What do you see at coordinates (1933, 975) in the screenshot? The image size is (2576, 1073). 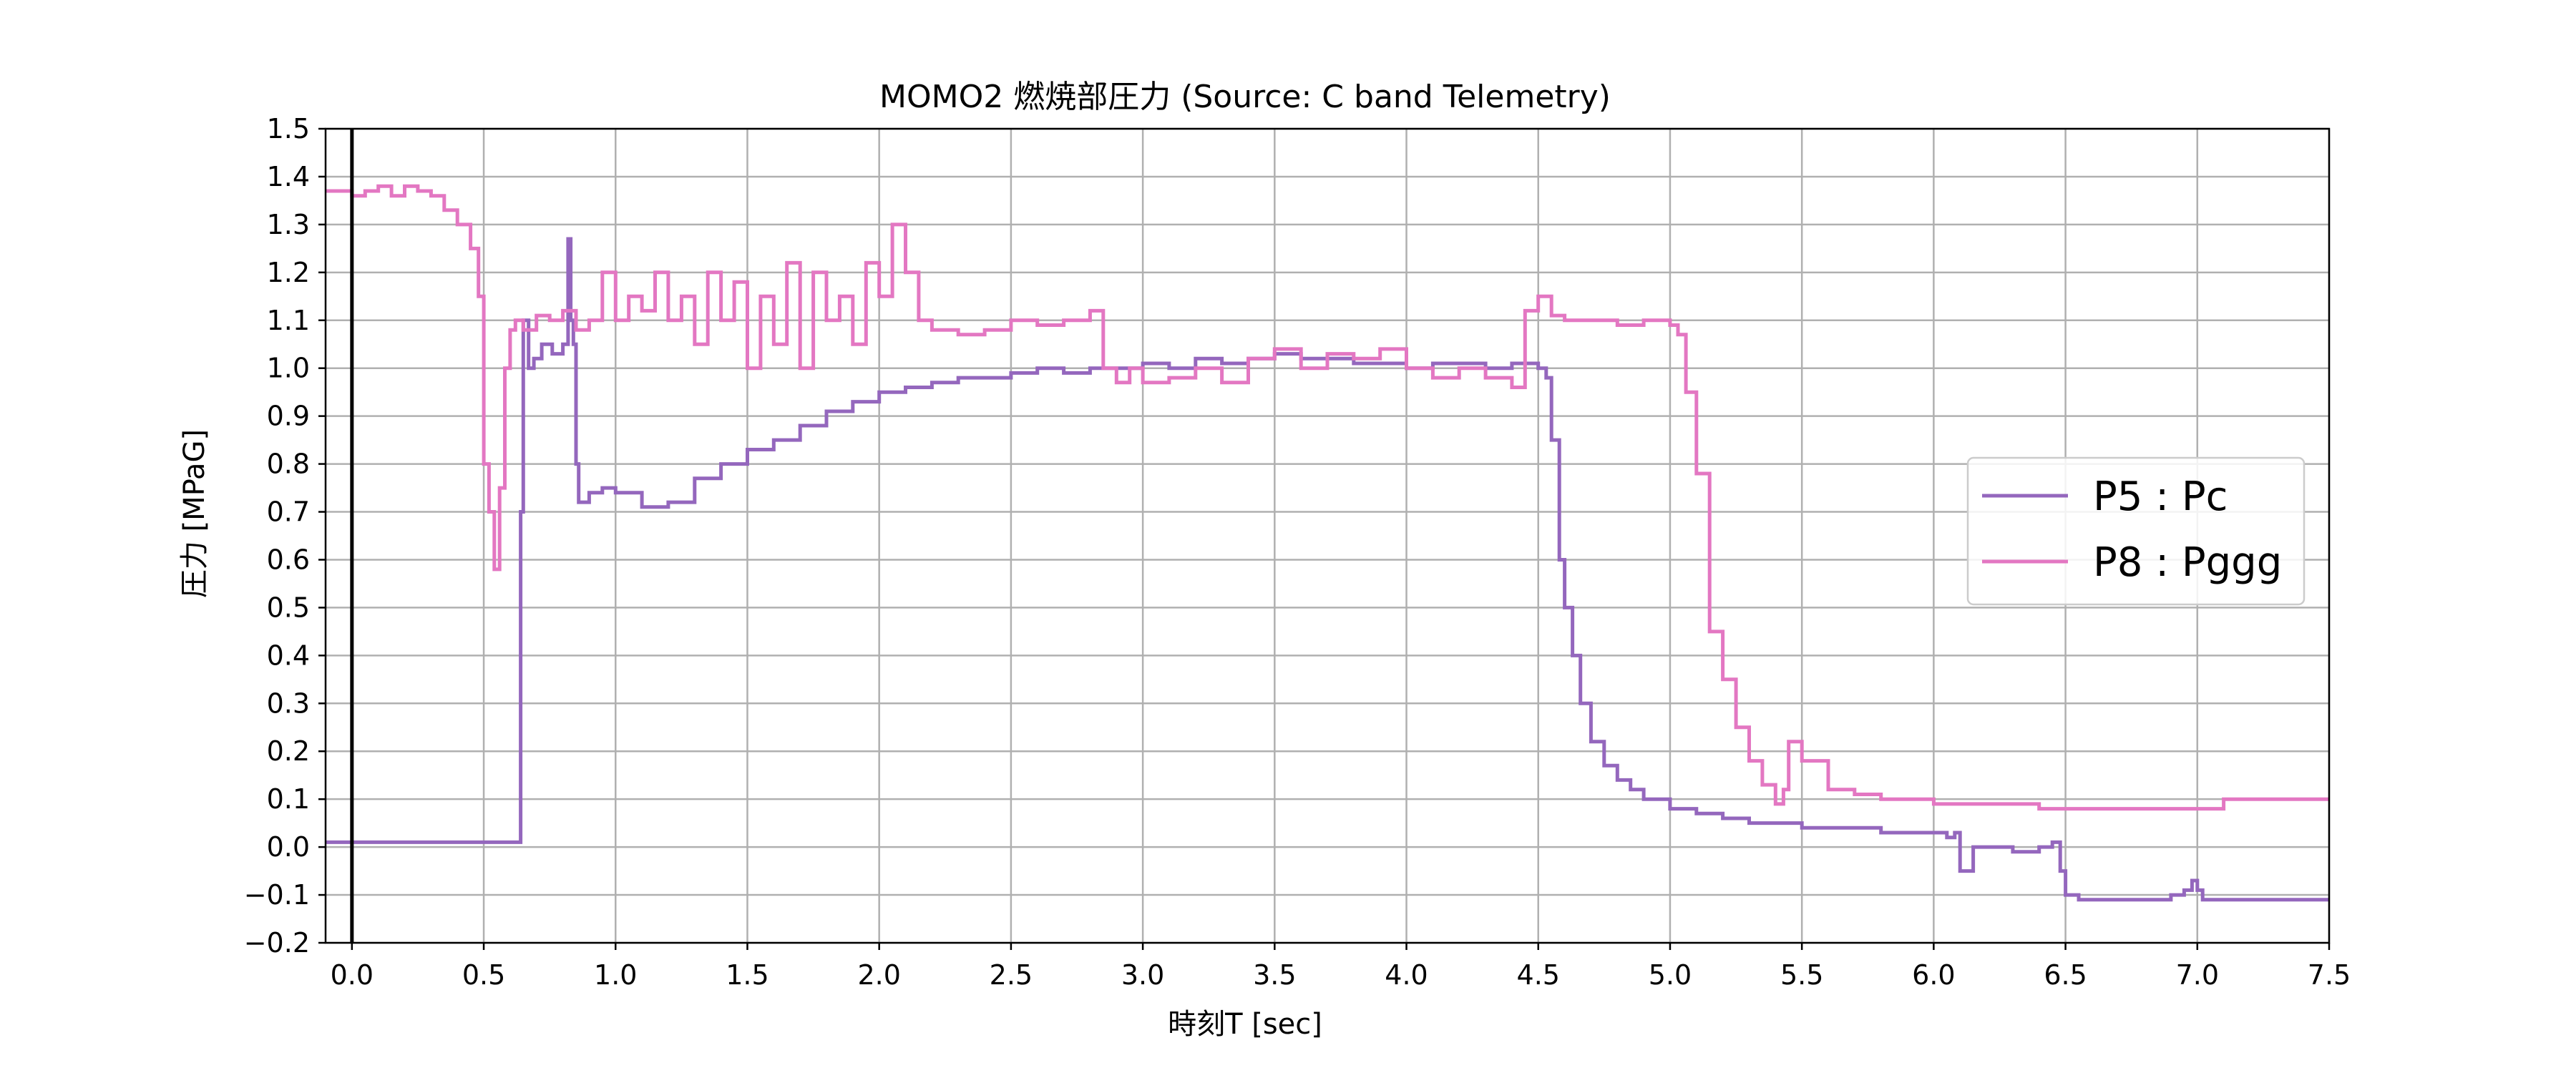 I see `x-tick-label: 6.0` at bounding box center [1933, 975].